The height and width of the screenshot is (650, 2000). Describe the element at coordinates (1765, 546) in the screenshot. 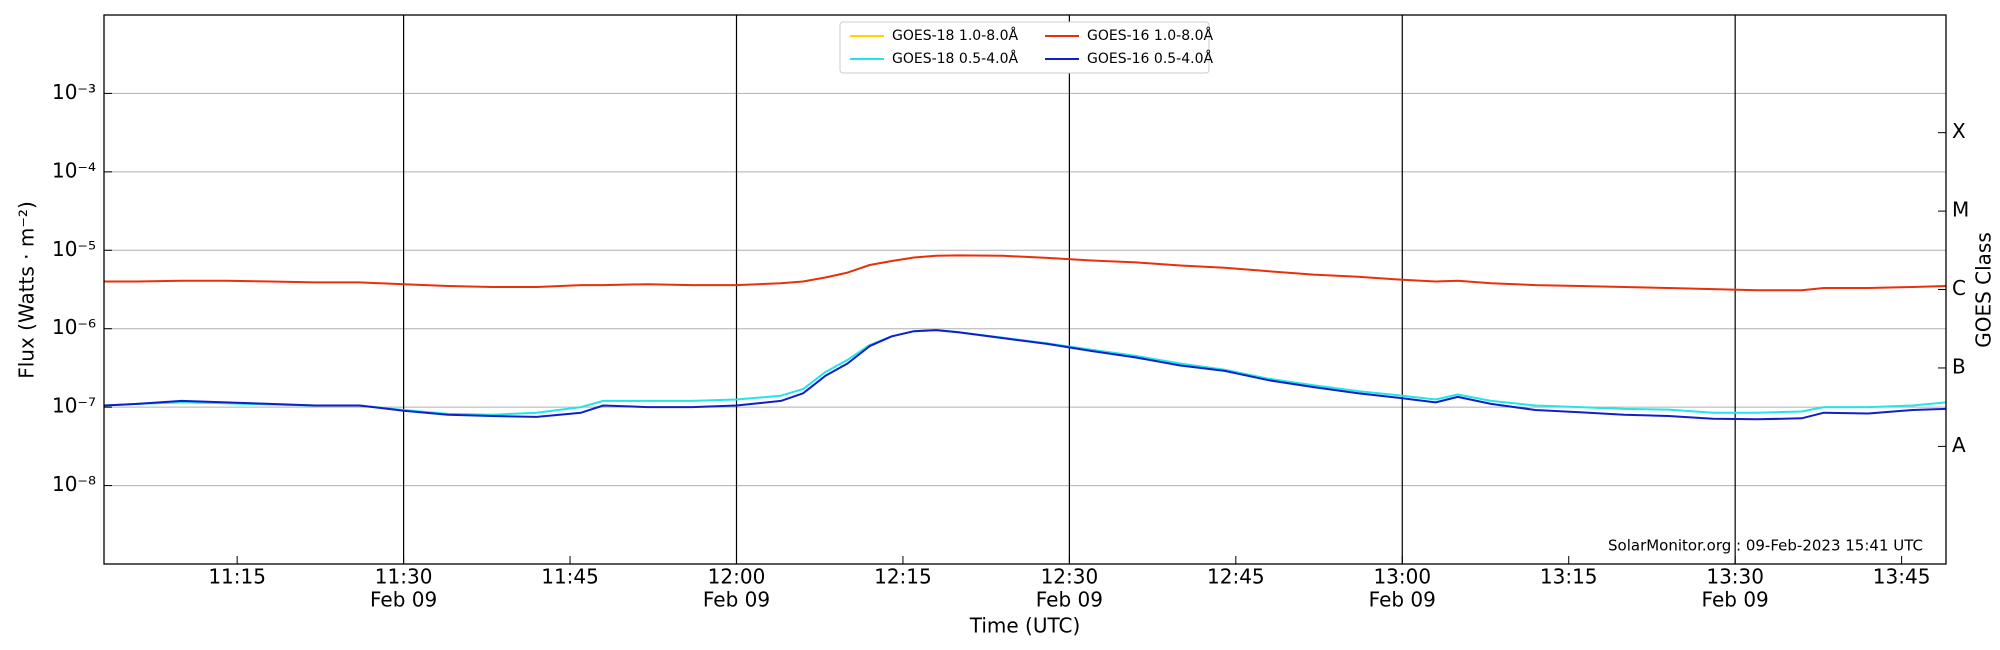

I see `annotation: SolarMonitor.org : 09-Feb-2023 15:41 UTC` at that location.